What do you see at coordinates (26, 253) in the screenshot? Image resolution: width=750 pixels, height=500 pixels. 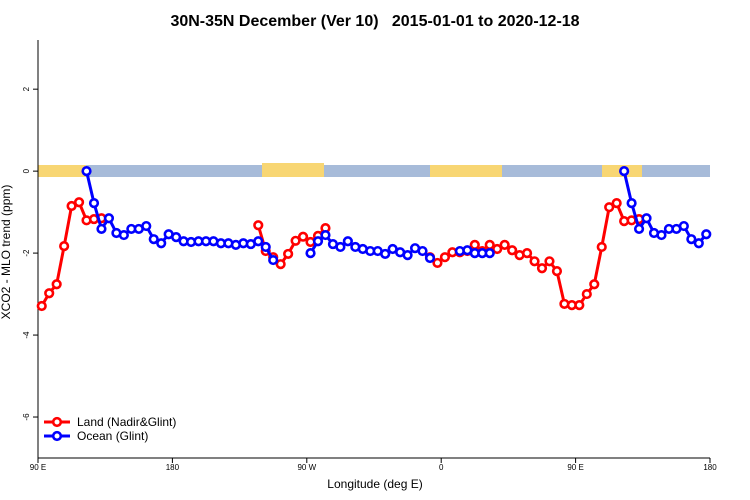 I see `y-tick-label: -2` at bounding box center [26, 253].